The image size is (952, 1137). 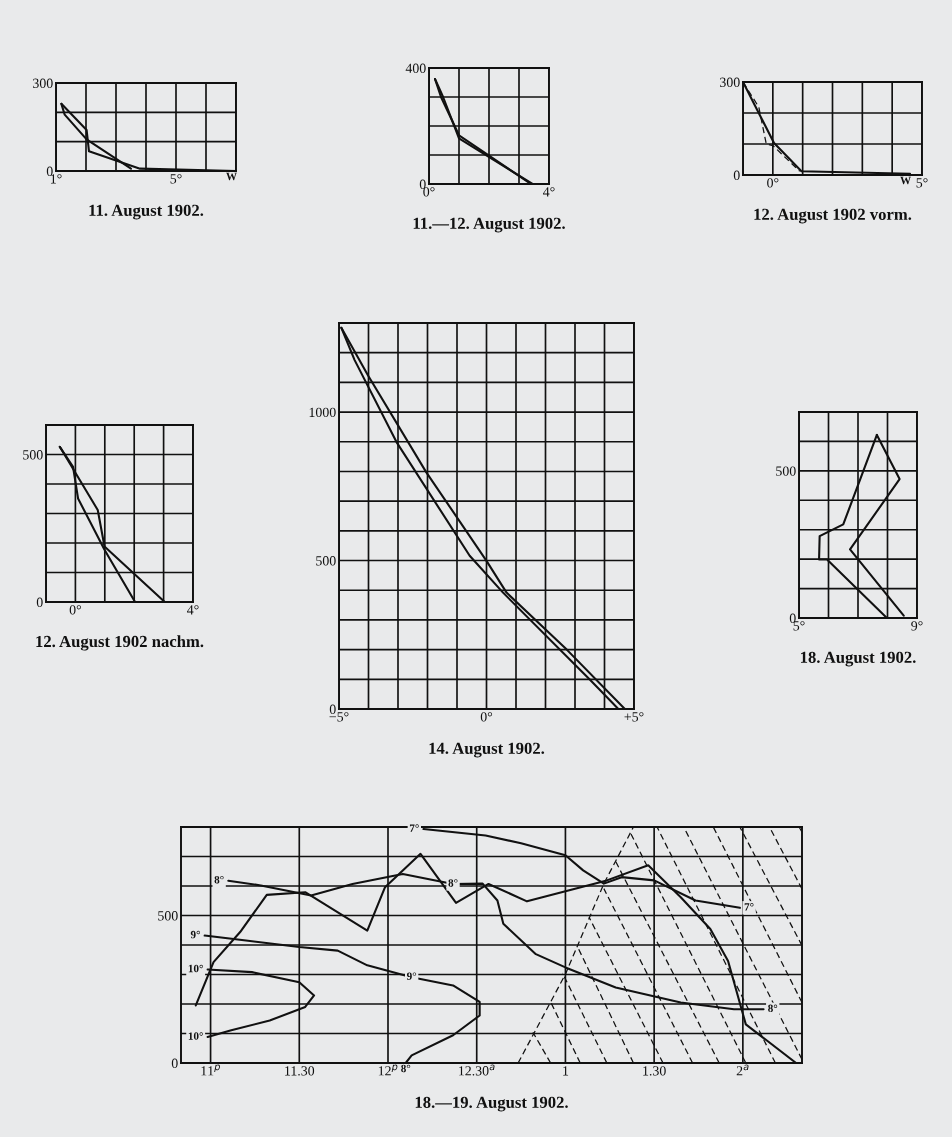 What do you see at coordinates (742, 1070) in the screenshot?
I see `x-tick-label: 2$^{a}$` at bounding box center [742, 1070].